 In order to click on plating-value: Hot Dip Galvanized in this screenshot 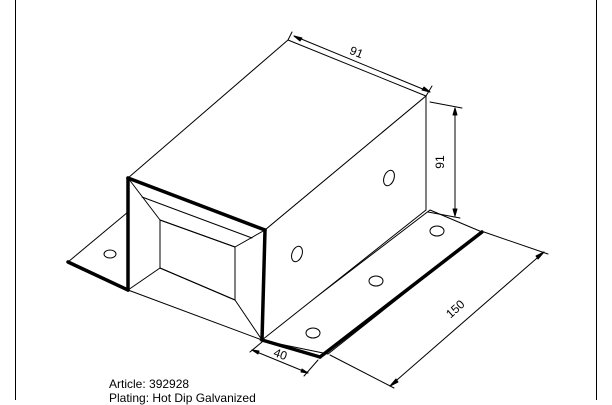, I will do `click(204, 398)`.